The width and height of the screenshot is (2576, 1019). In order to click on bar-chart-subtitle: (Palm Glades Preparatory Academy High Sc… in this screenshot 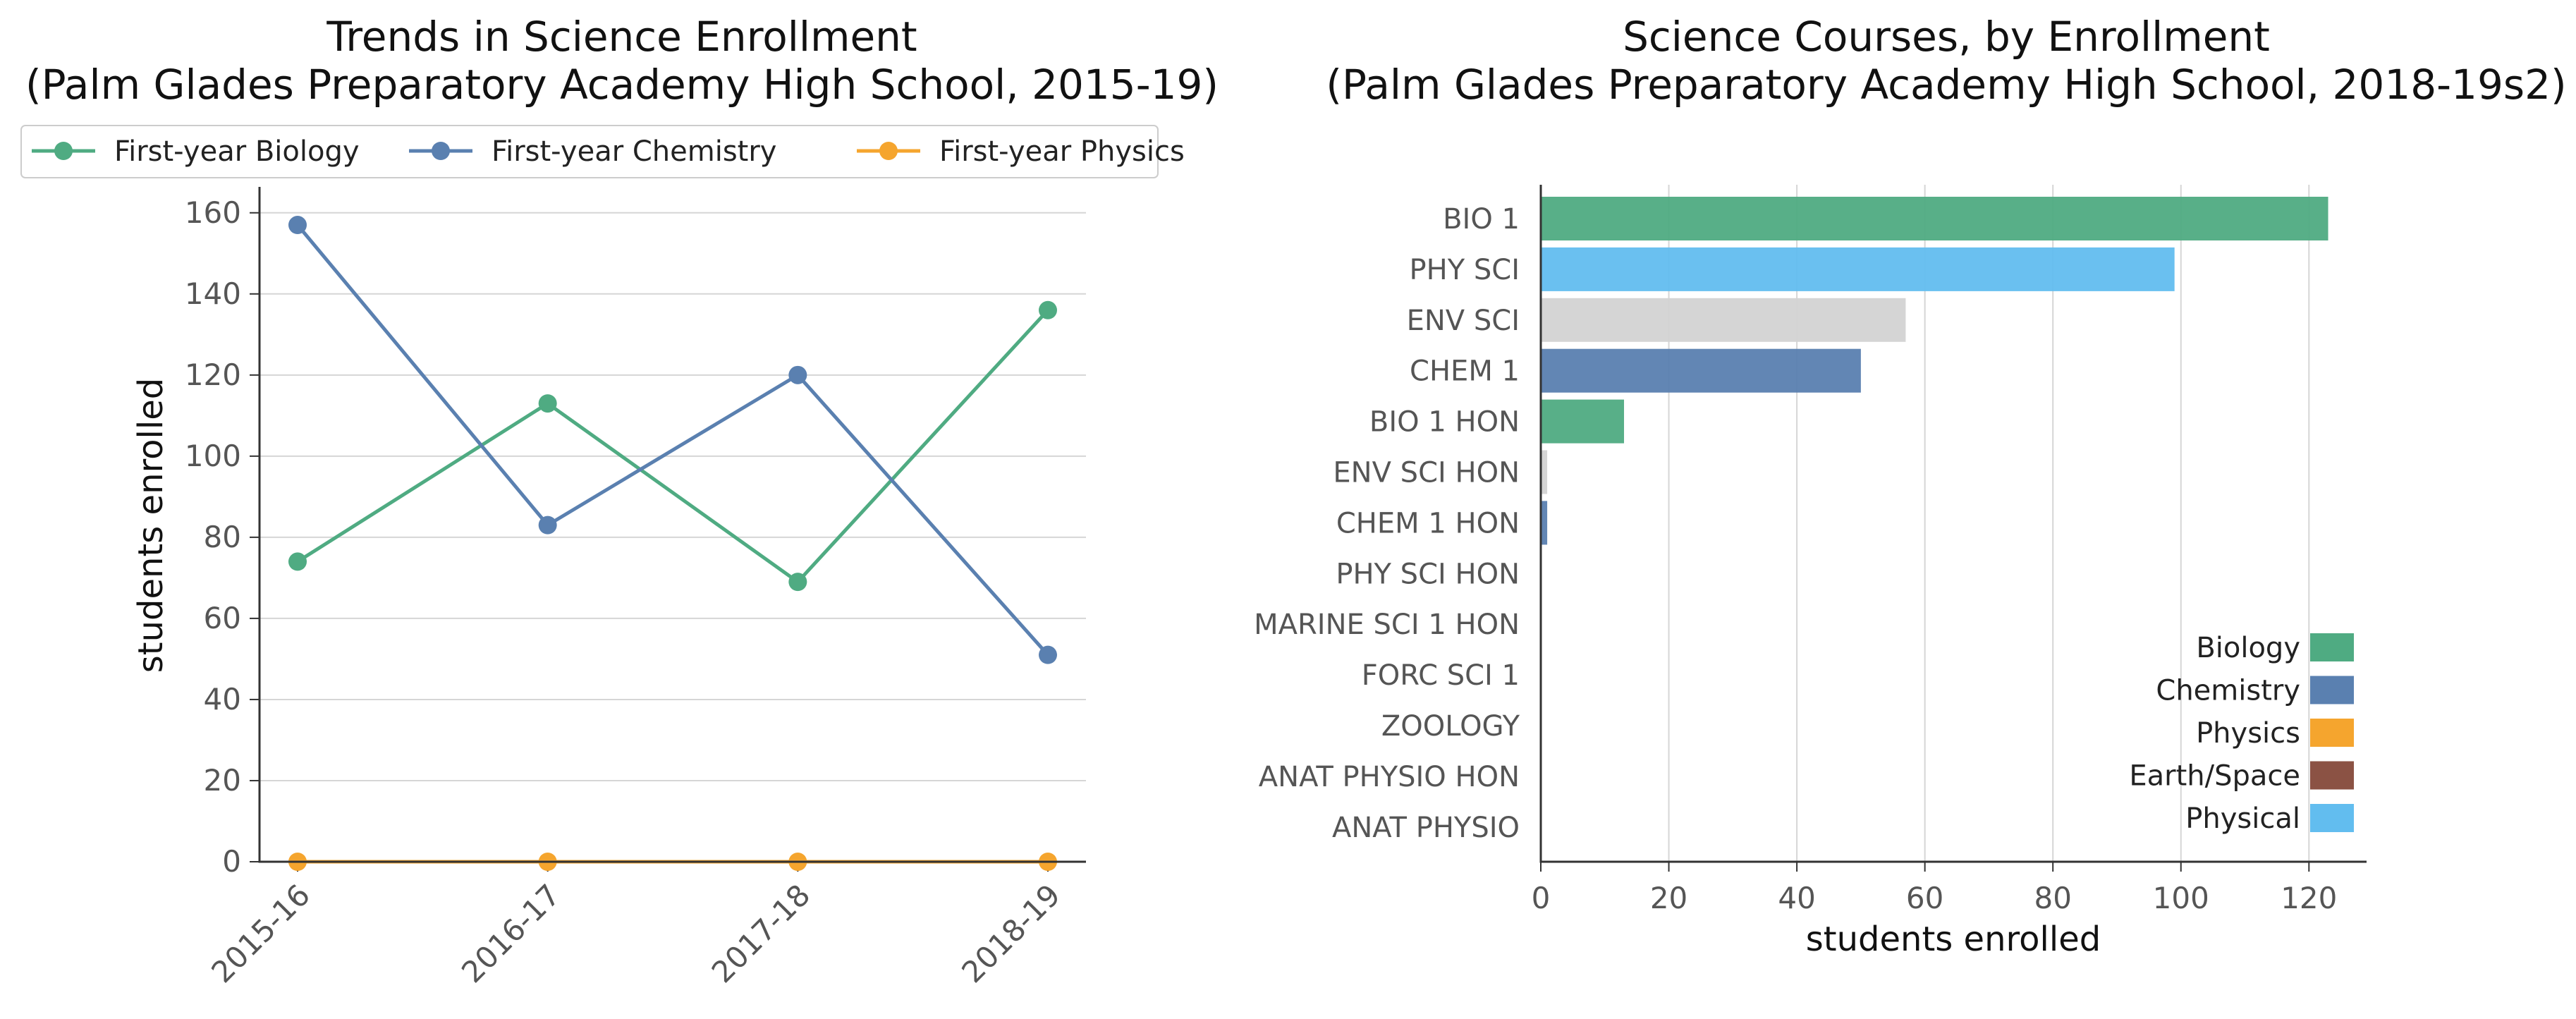, I will do `click(1946, 85)`.